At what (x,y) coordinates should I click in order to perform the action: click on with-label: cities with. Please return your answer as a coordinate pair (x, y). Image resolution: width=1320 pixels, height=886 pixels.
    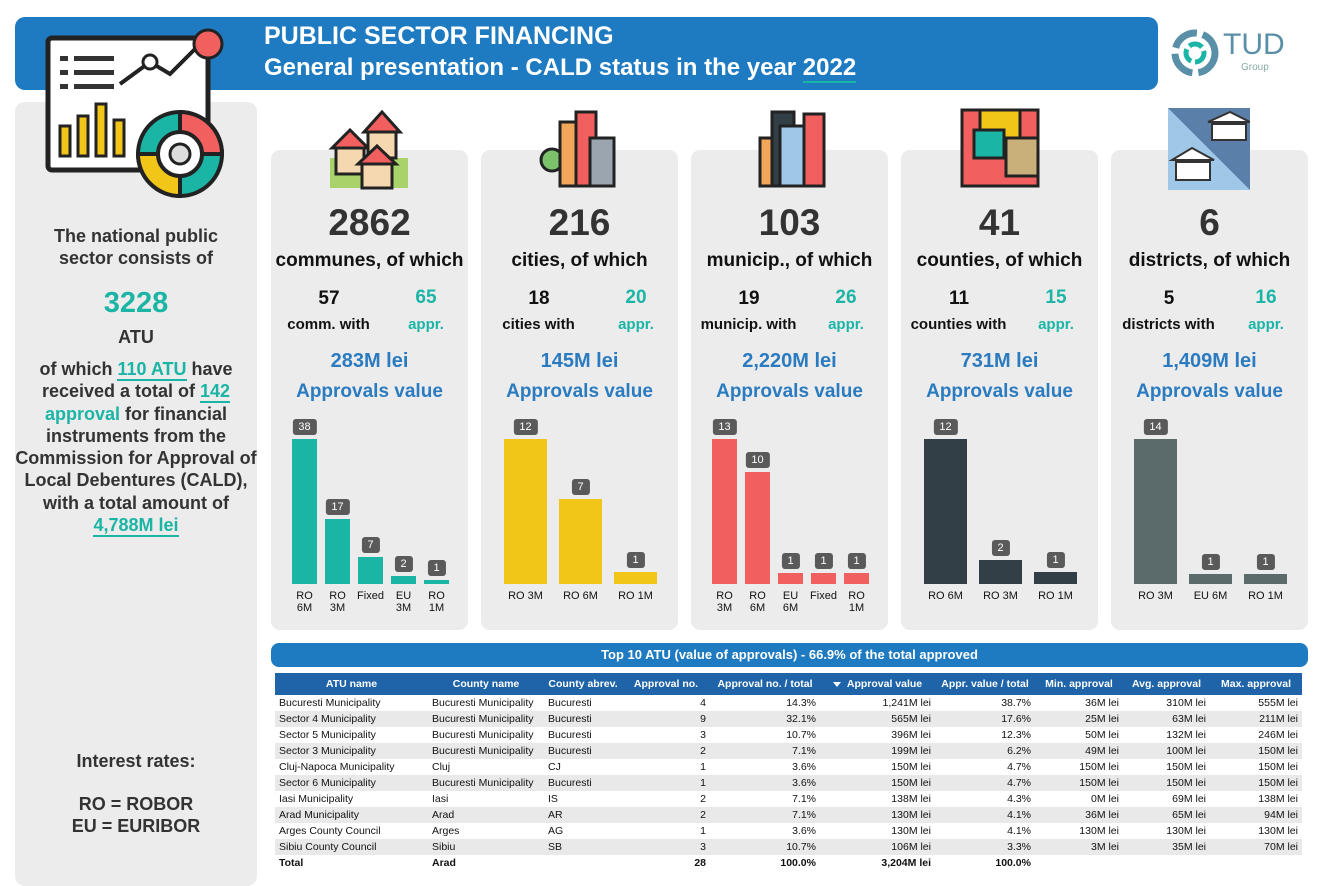
    Looking at the image, I should click on (538, 324).